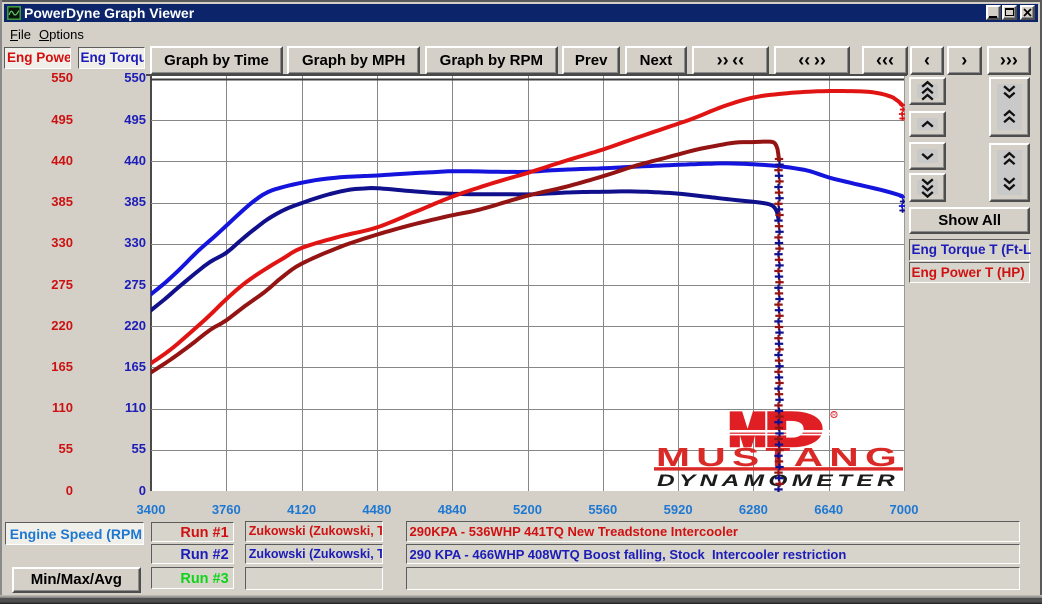  Describe the element at coordinates (778, 480) in the screenshot. I see `svg-text: DYNAMOMETER` at that location.